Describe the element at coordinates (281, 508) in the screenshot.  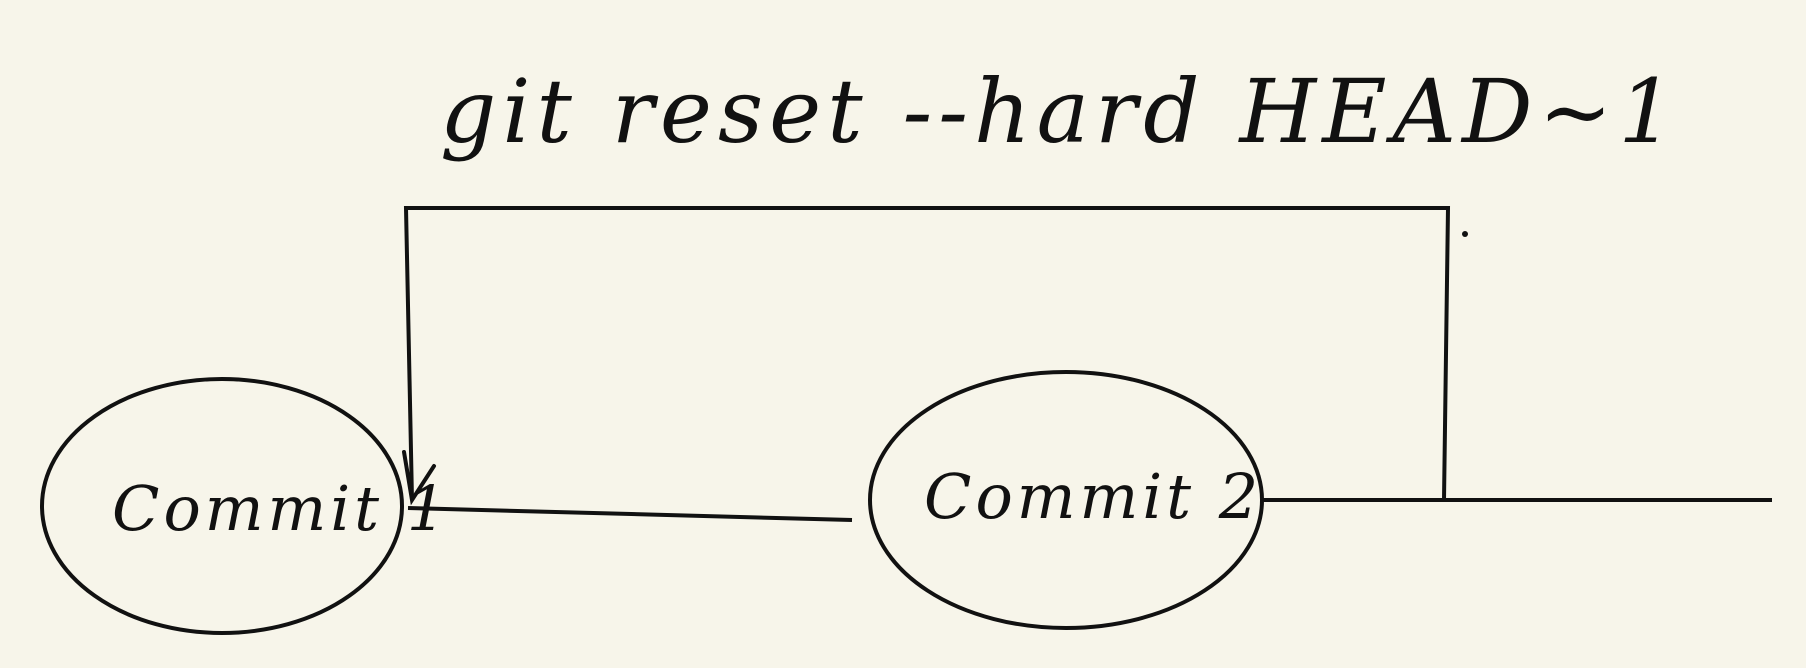
I see `commit-1-label: Commit 1` at that location.